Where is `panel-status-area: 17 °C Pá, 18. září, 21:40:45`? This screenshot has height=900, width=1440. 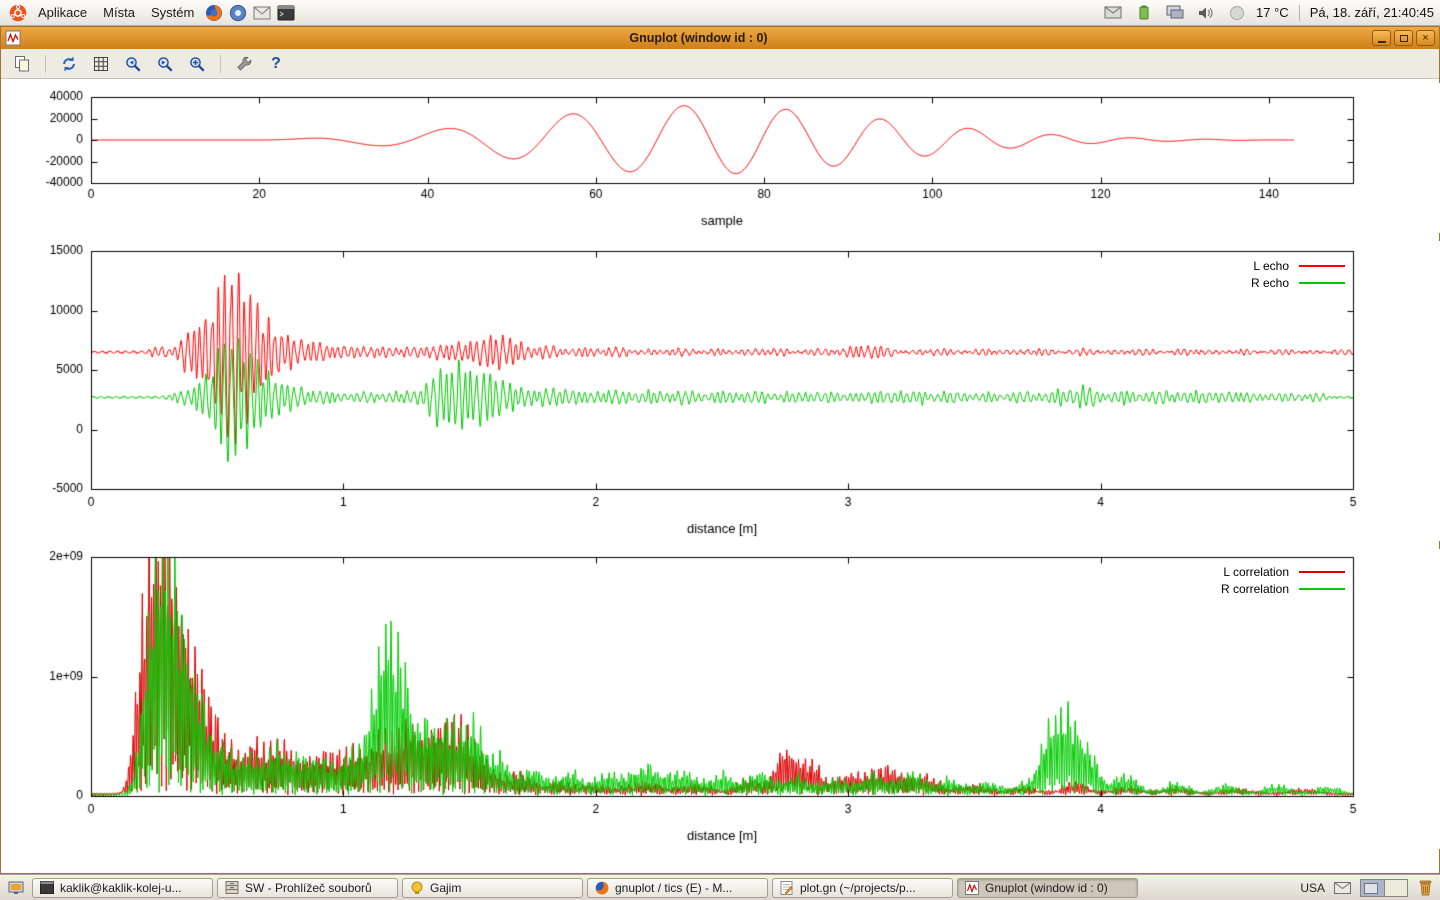 panel-status-area: 17 °C Pá, 18. září, 21:40:45 is located at coordinates (1267, 13).